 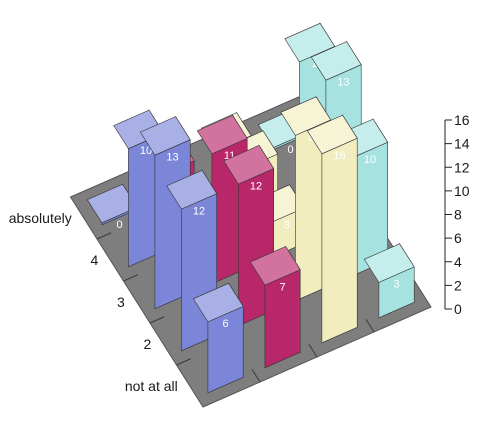 I want to click on bar-value-label: 6, so click(x=225, y=324).